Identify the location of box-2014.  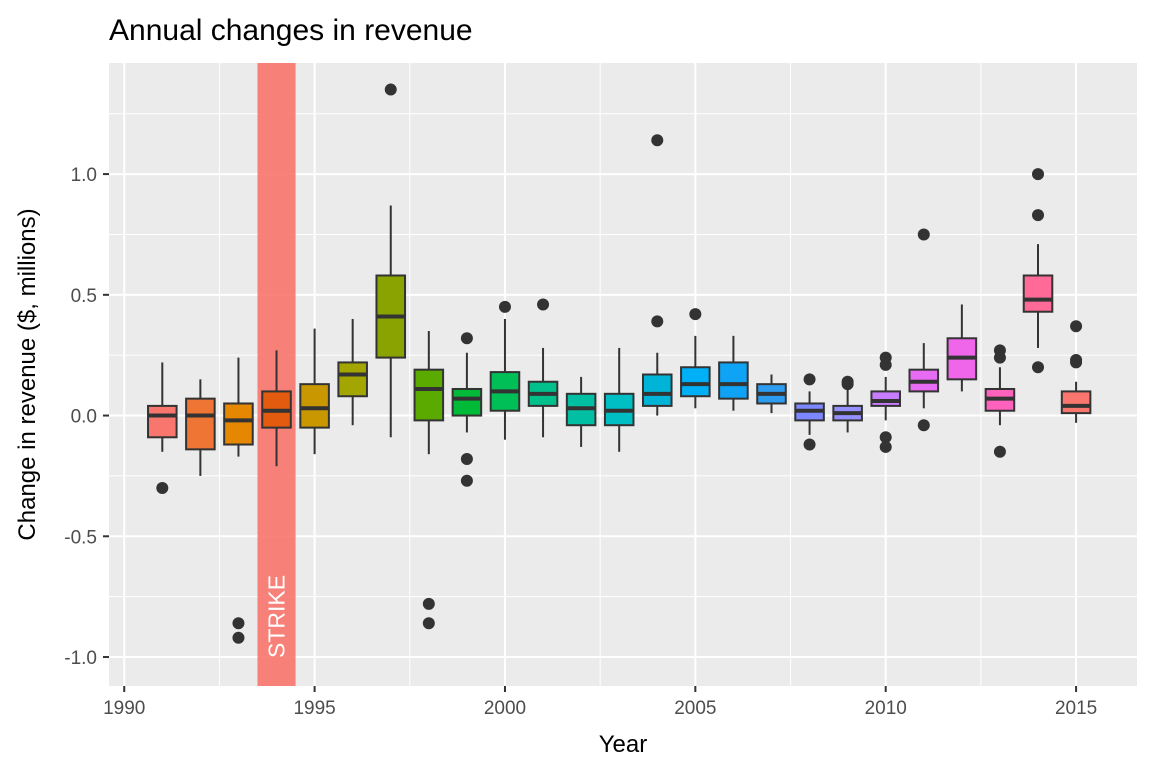
(1038, 271).